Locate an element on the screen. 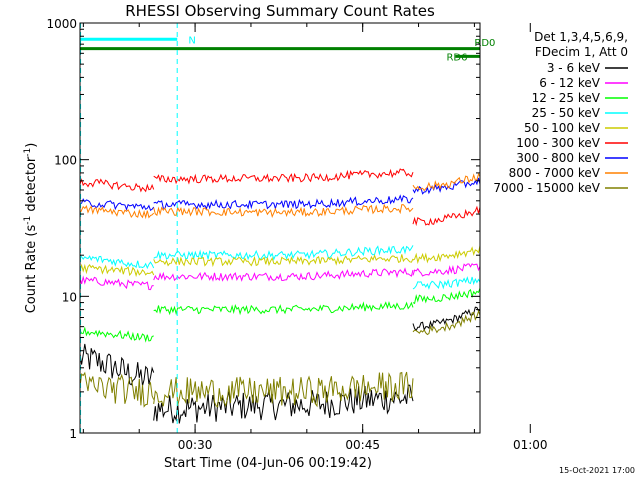 Image resolution: width=640 pixels, height=480 pixels. saa-label: N is located at coordinates (191, 40).